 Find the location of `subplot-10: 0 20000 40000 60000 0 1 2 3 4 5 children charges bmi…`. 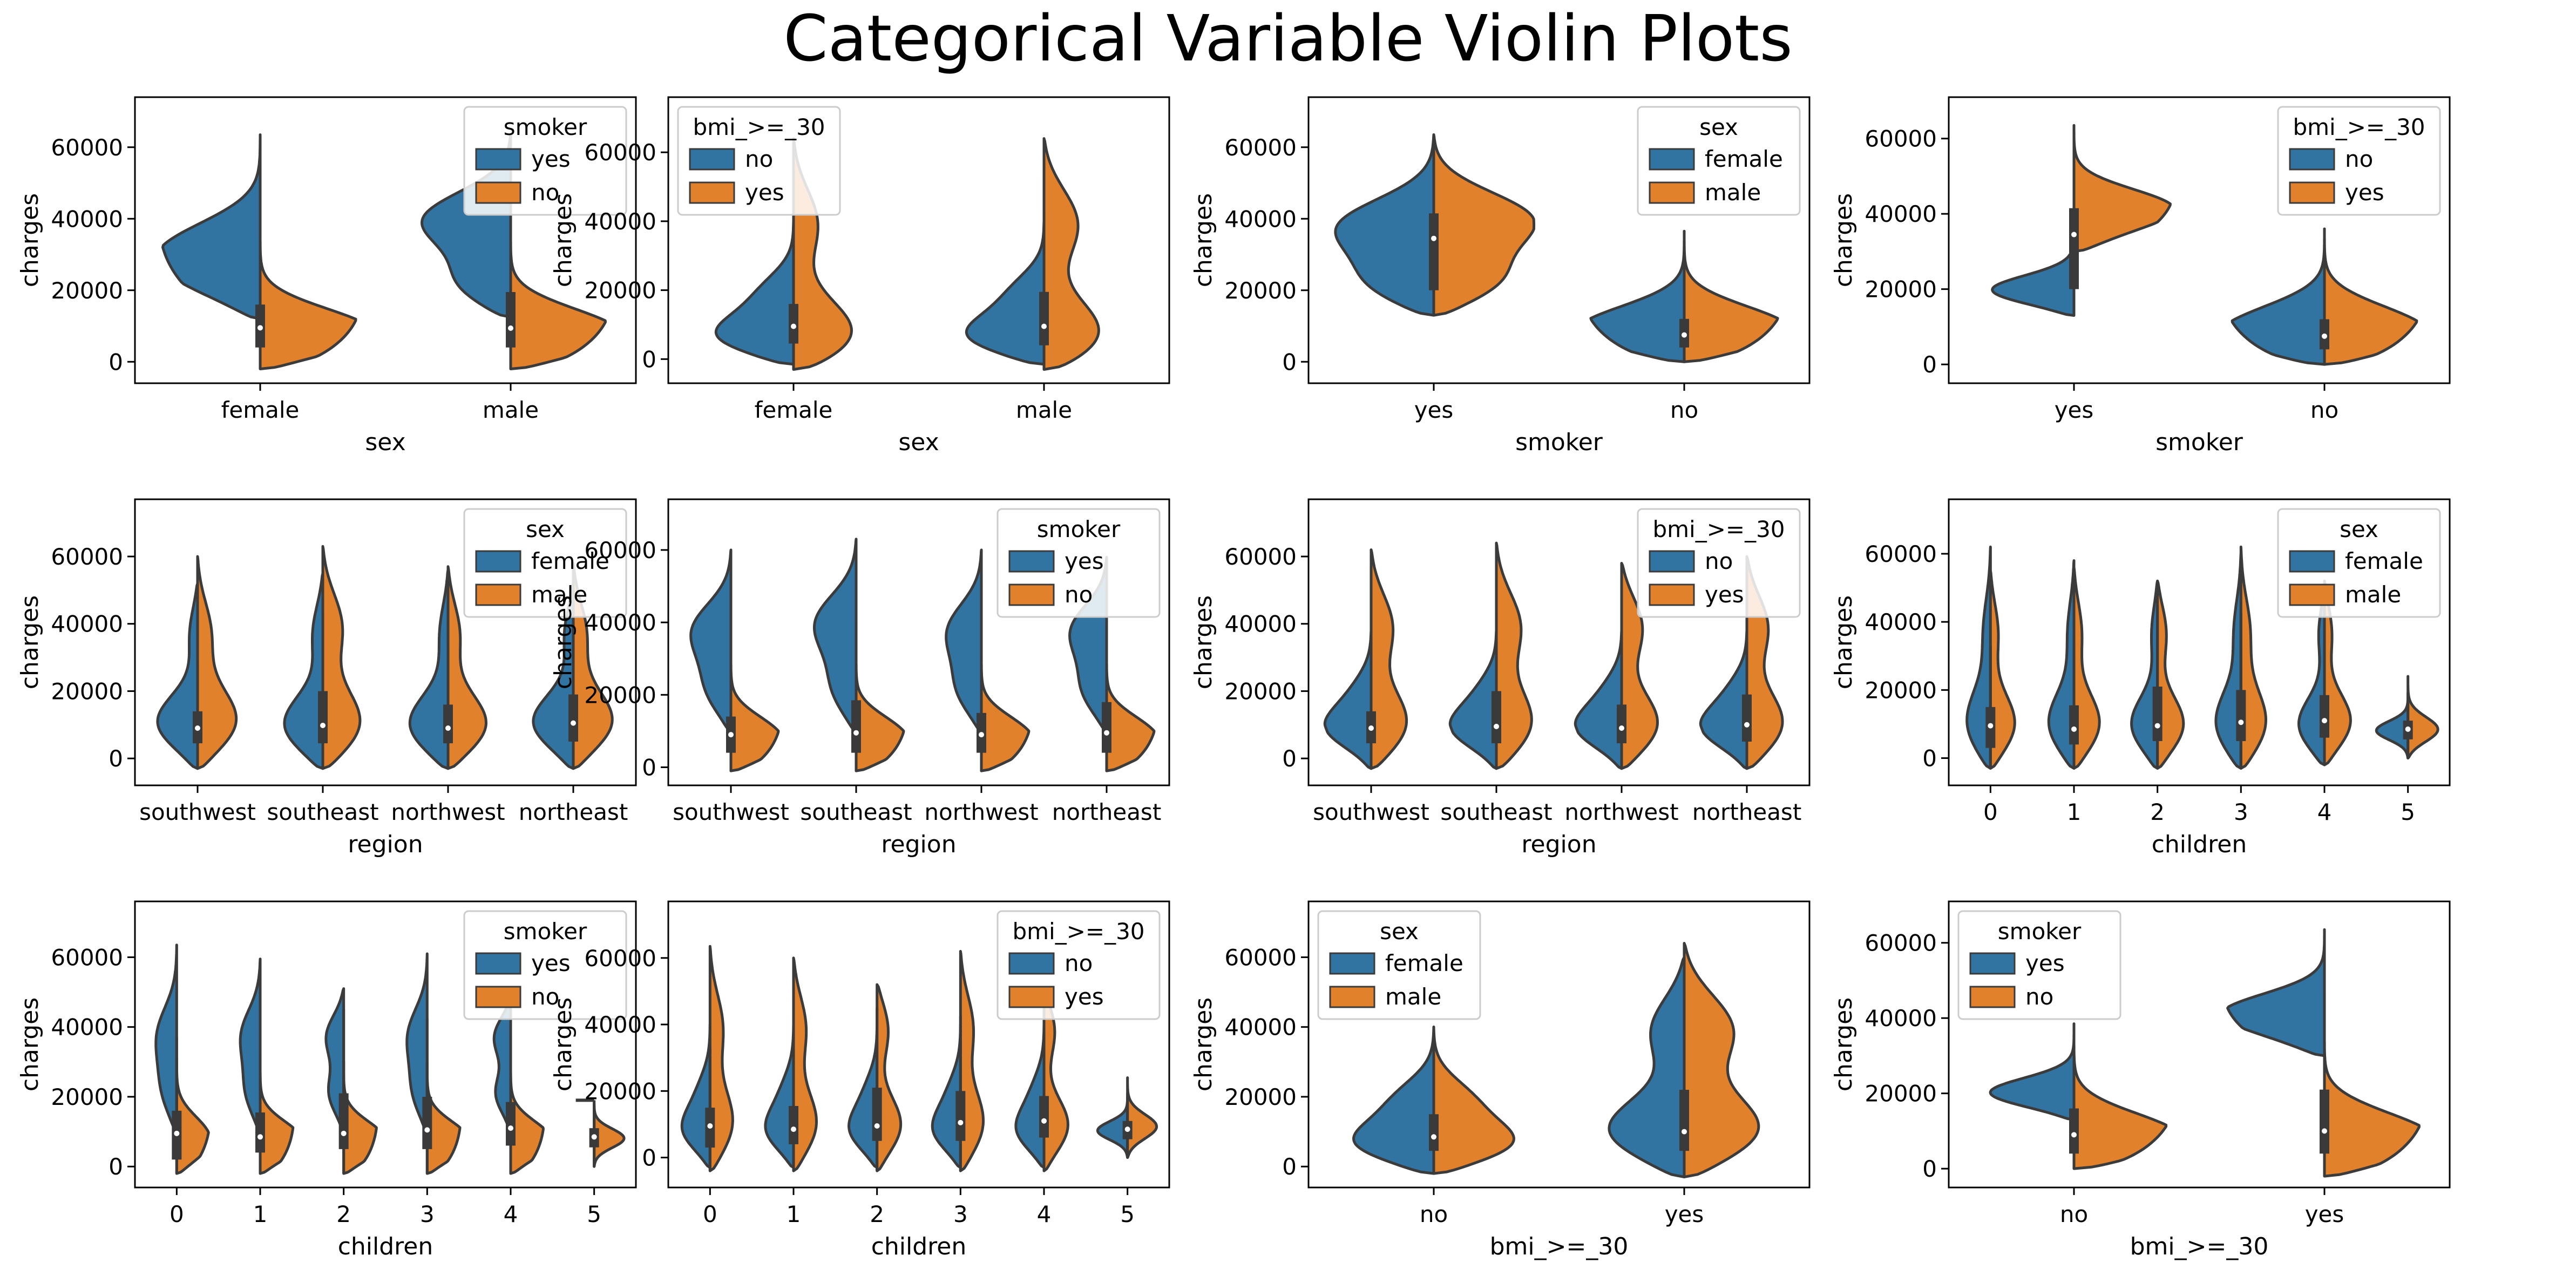

subplot-10: 0 20000 40000 60000 0 1 2 3 4 5 children charges bmi… is located at coordinates (860, 1080).